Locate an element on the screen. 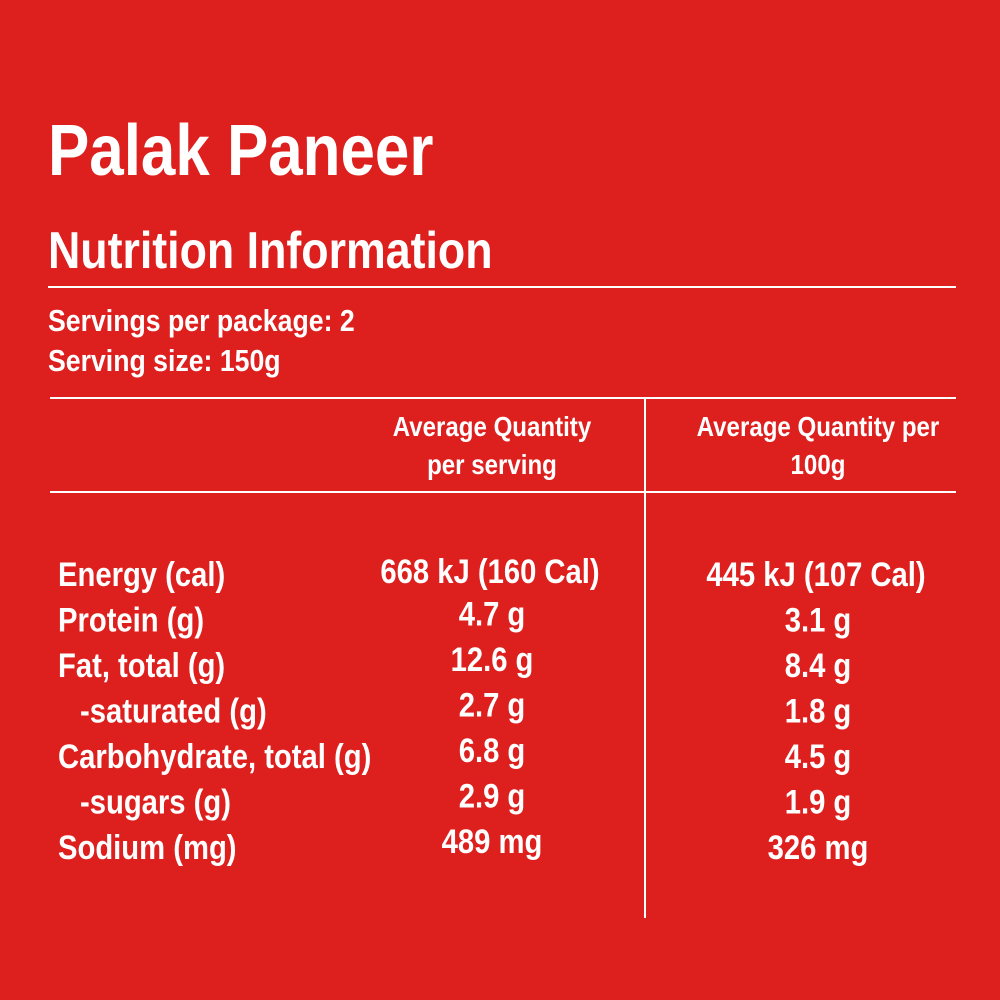 This screenshot has width=1000, height=1000. nutrient-label: Carbohydrate, total (g) is located at coordinates (214, 756).